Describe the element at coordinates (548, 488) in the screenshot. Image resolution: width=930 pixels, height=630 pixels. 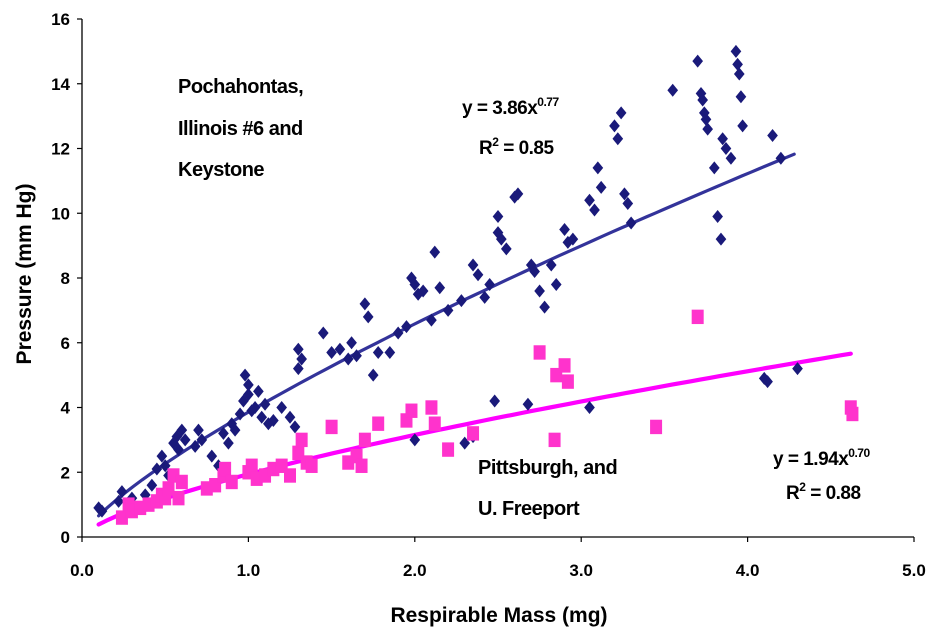
I see `series-2-label: Pittsburgh, and U. Freeport` at that location.